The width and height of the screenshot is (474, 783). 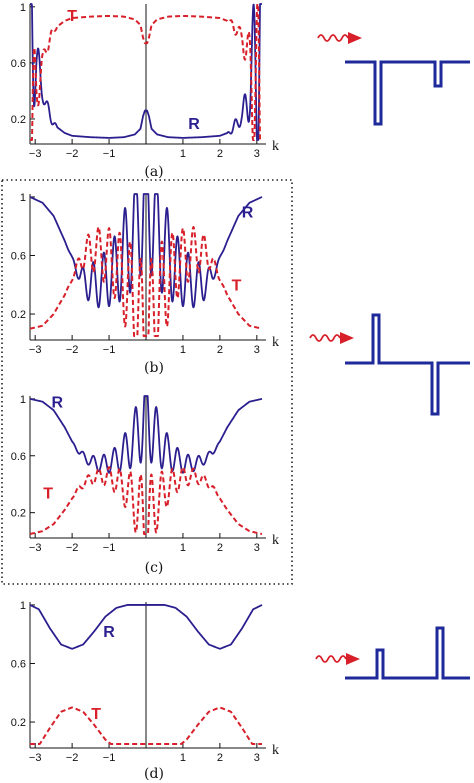 I want to click on plot-c: 0.2 0.6 1 −3 −2 −1 1 2 3 k R T (c), so click(x=145, y=485).